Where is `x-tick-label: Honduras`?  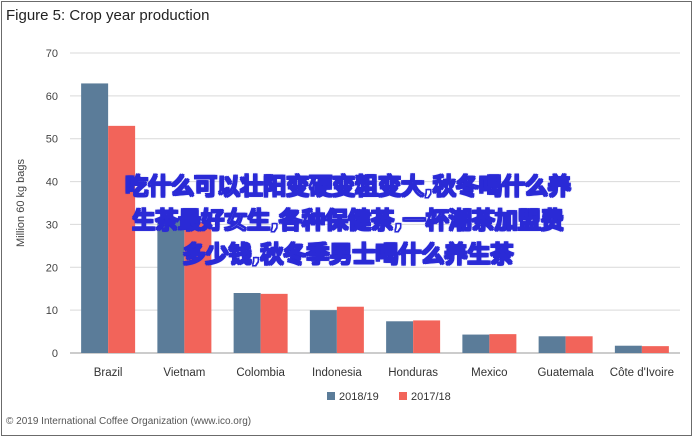 x-tick-label: Honduras is located at coordinates (413, 373).